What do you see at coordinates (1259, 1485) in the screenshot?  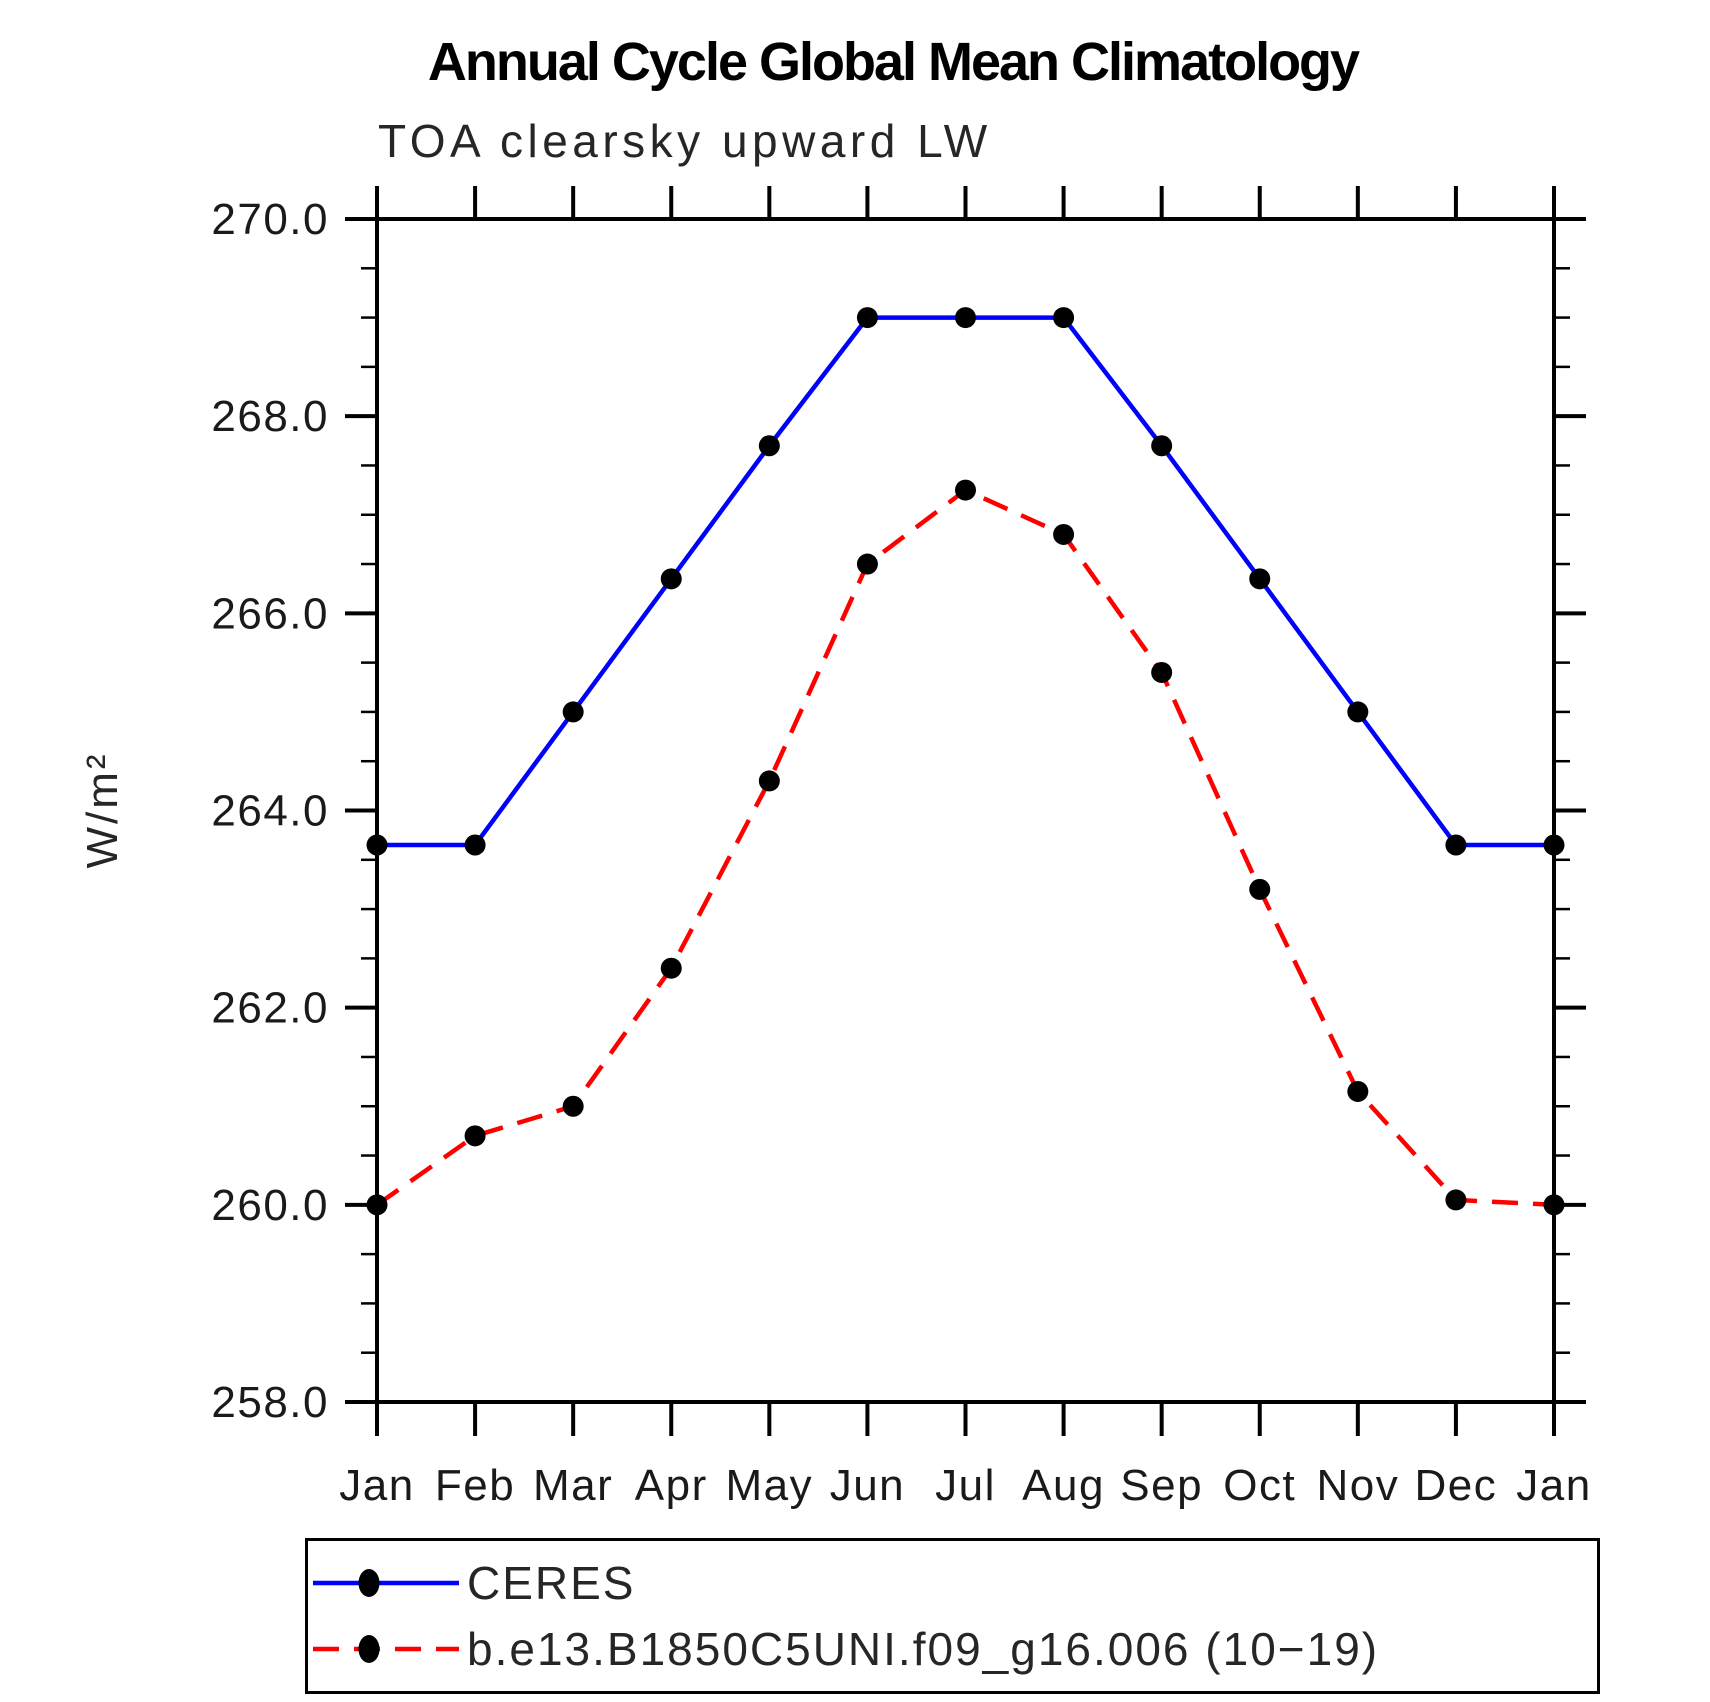 I see `x-tick-label: Oct` at bounding box center [1259, 1485].